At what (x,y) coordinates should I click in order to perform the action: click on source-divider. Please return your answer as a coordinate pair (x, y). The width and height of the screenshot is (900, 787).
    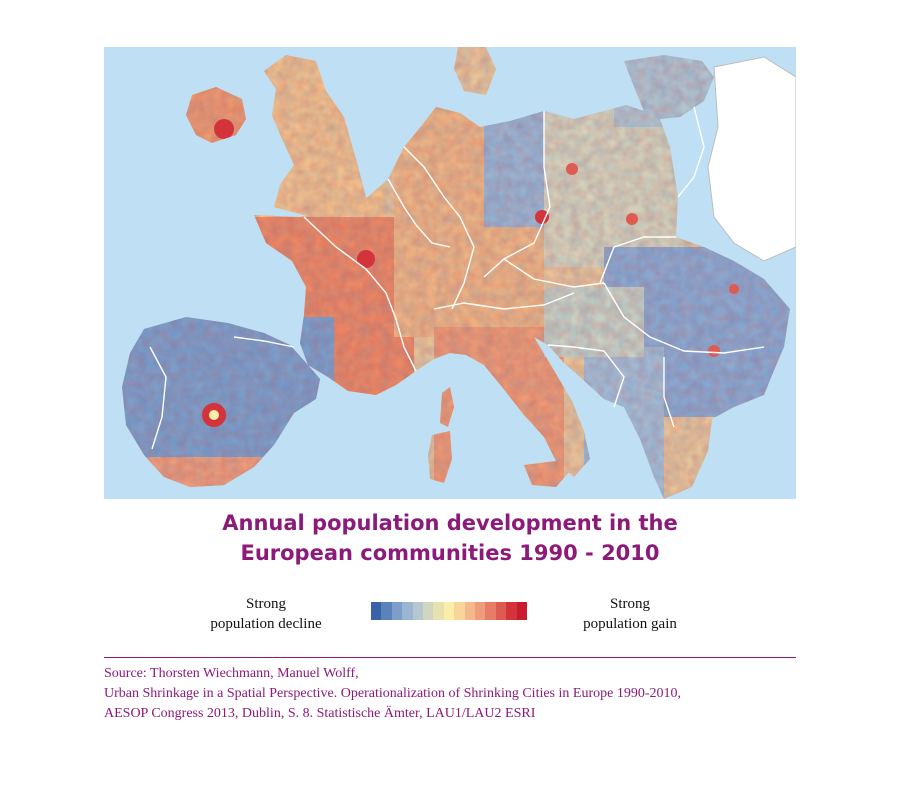
    Looking at the image, I should click on (450, 657).